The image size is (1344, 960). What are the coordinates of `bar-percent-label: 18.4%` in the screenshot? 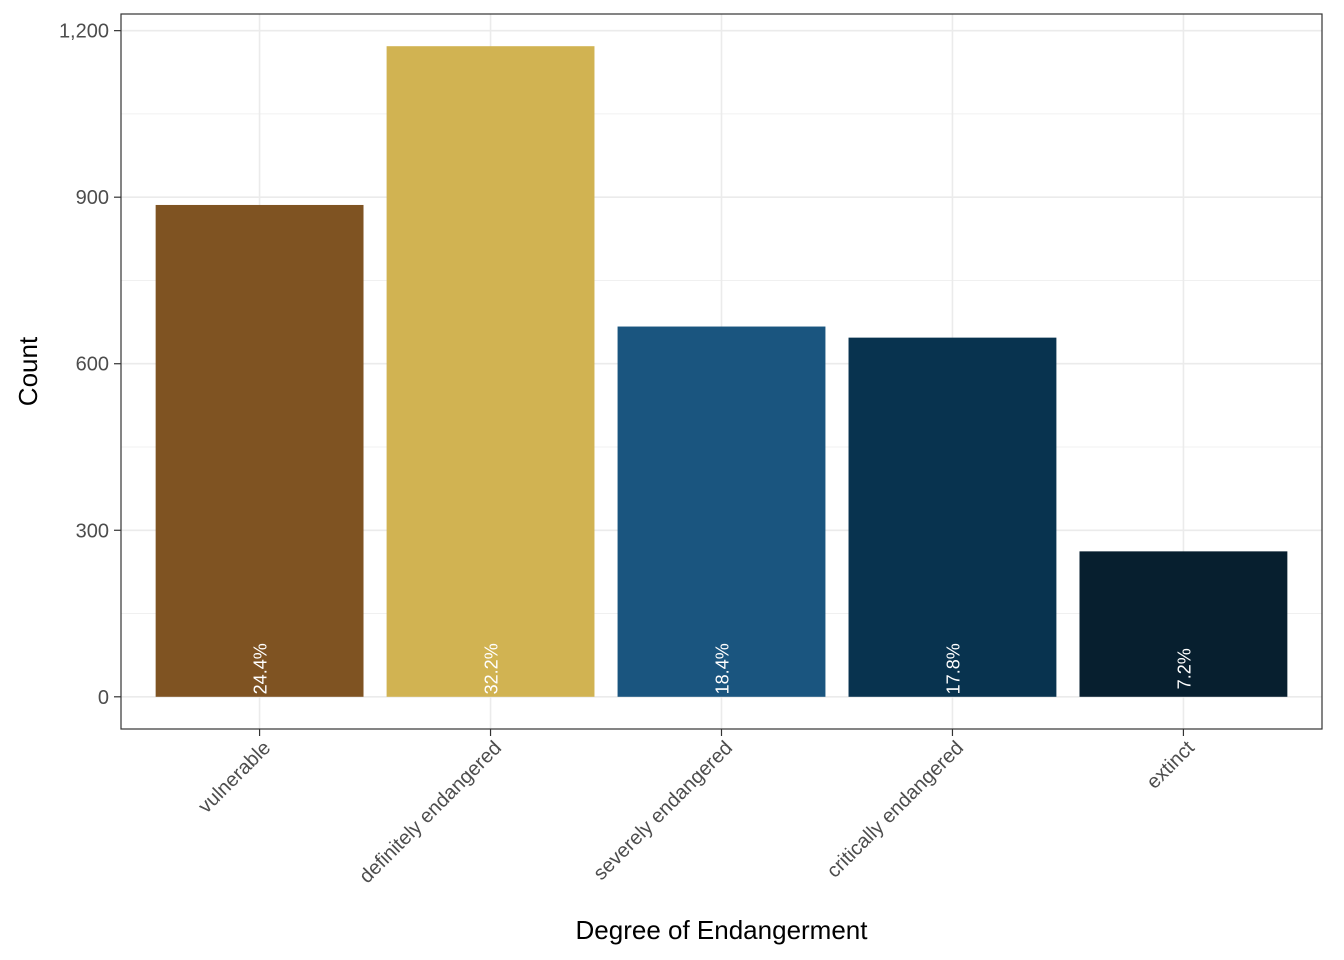 It's located at (723, 668).